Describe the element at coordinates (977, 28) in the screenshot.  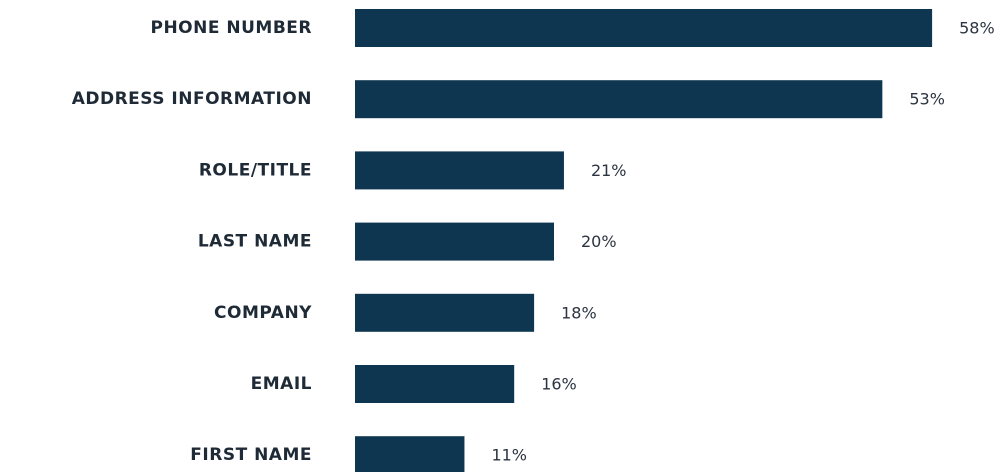
I see `value-label: 58%` at that location.